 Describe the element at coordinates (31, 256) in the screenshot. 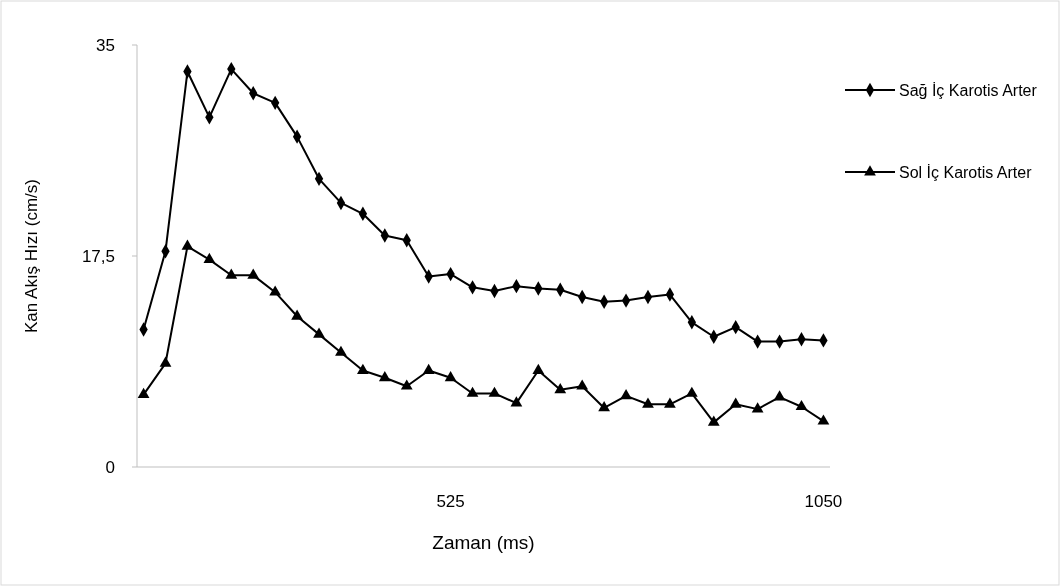

I see `y-axis-title: Kan Akış Hızı (cm/s)` at that location.